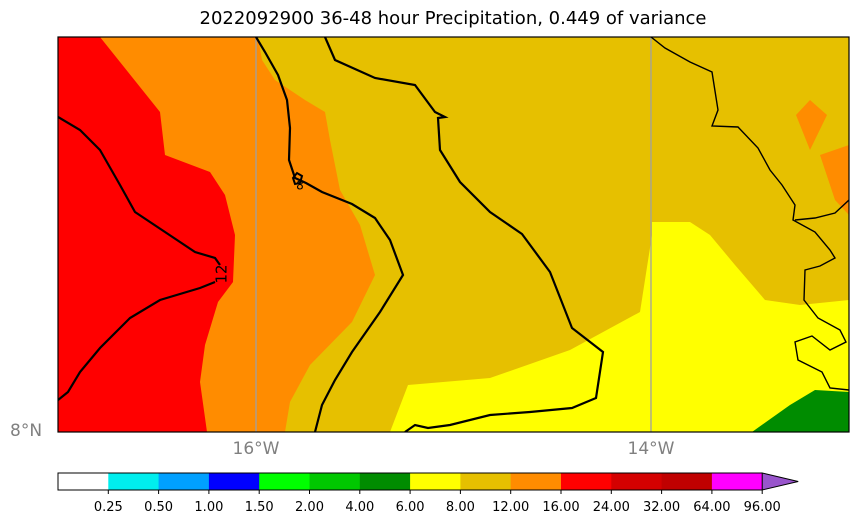 This screenshot has height=529, width=860. What do you see at coordinates (258, 231) in the screenshot?
I see `contour-labels: 12 8` at bounding box center [258, 231].